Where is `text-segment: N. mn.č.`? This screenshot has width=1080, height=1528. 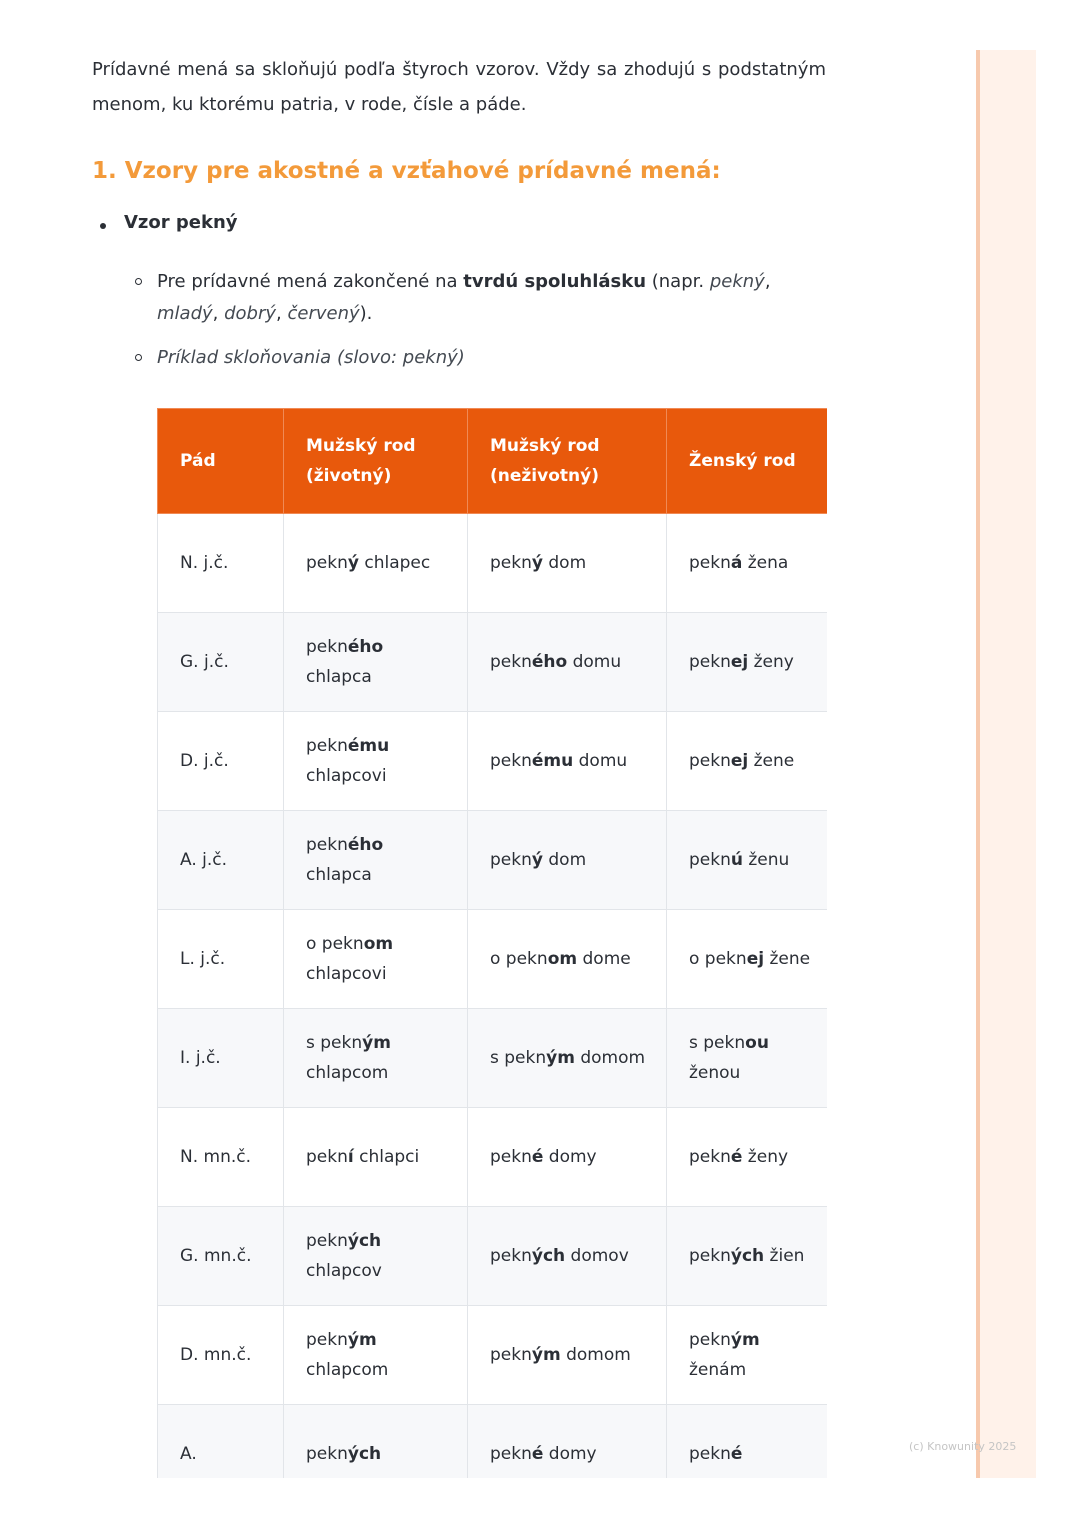
text-segment: N. mn.č. is located at coordinates (216, 1157).